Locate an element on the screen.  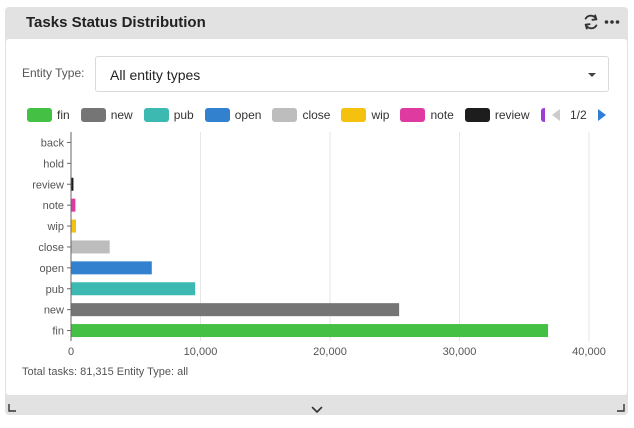
legend-item-note: note is located at coordinates (427, 115).